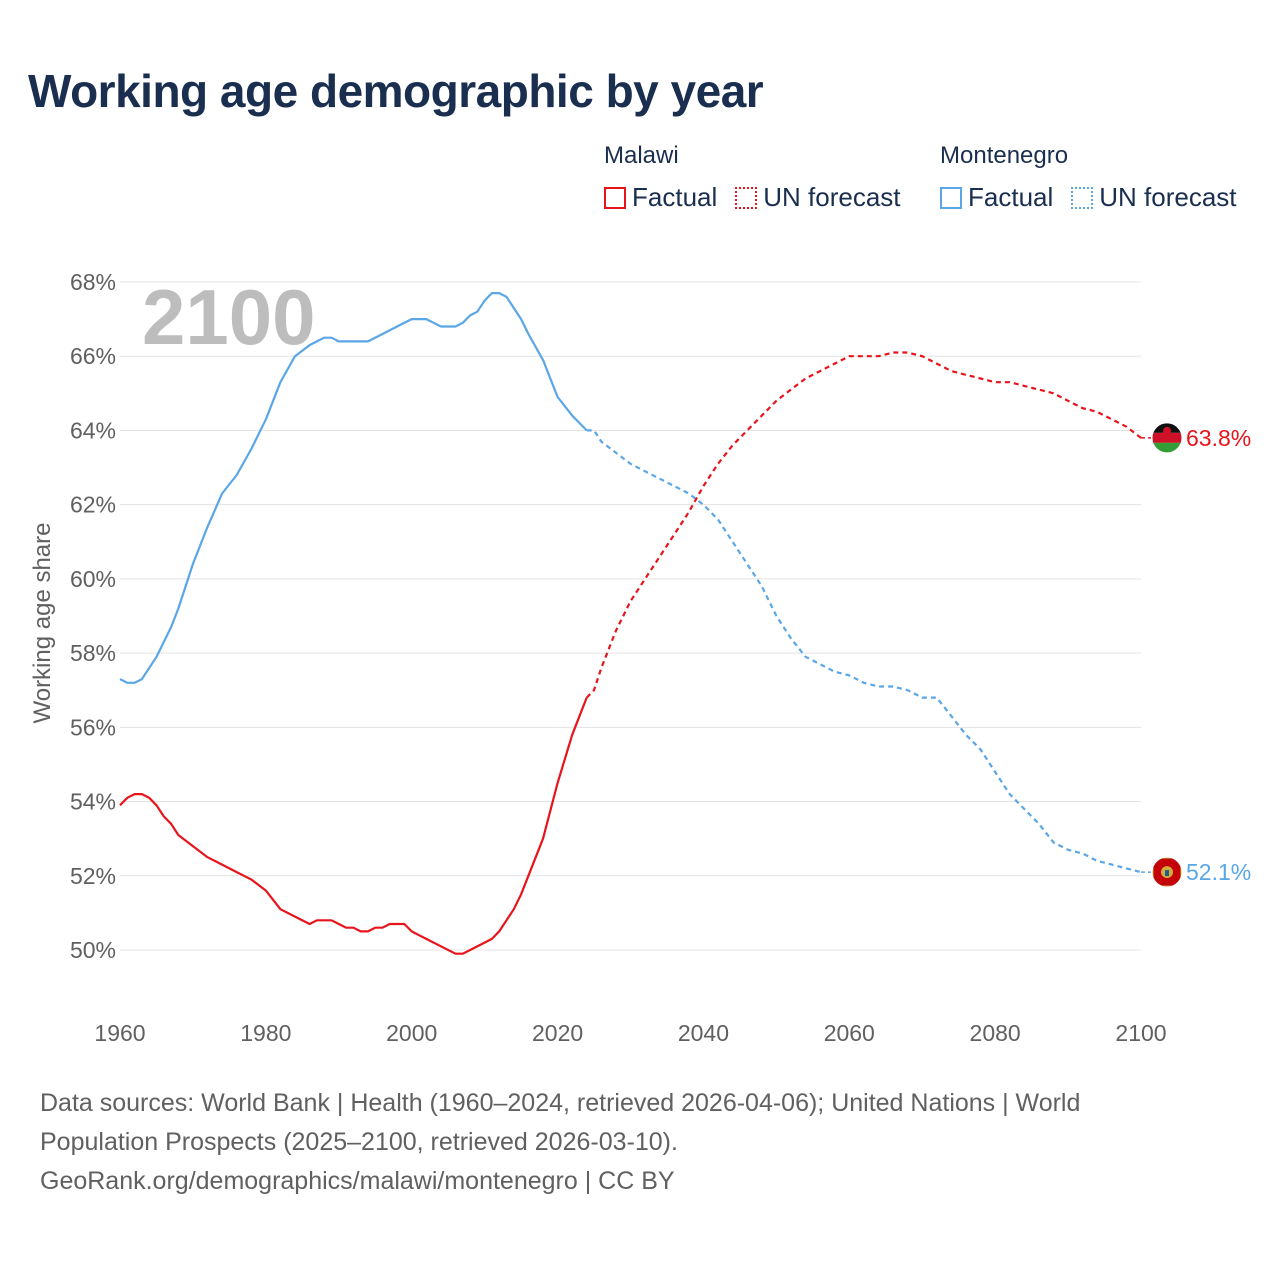 This screenshot has height=1280, width=1280. I want to click on legend-item-malawi-forecast: UN forecast, so click(818, 197).